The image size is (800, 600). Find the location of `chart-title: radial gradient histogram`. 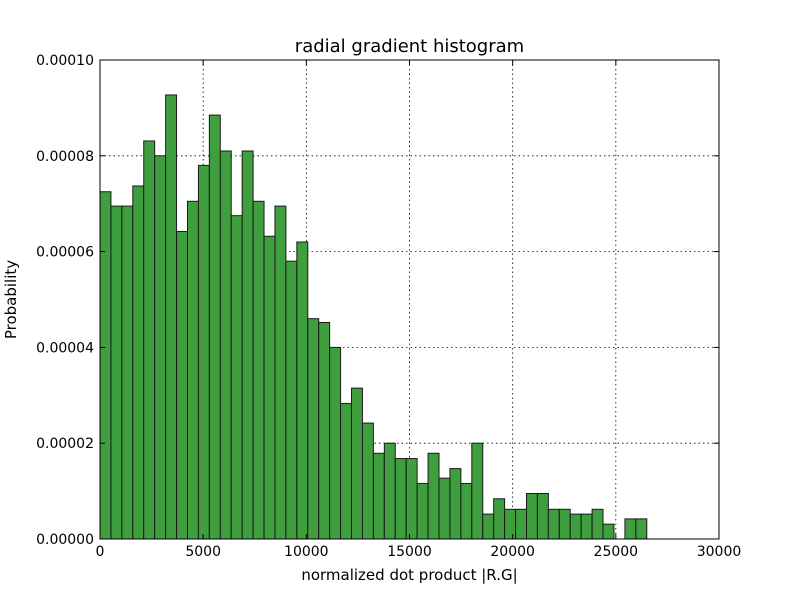

chart-title: radial gradient histogram is located at coordinates (409, 46).